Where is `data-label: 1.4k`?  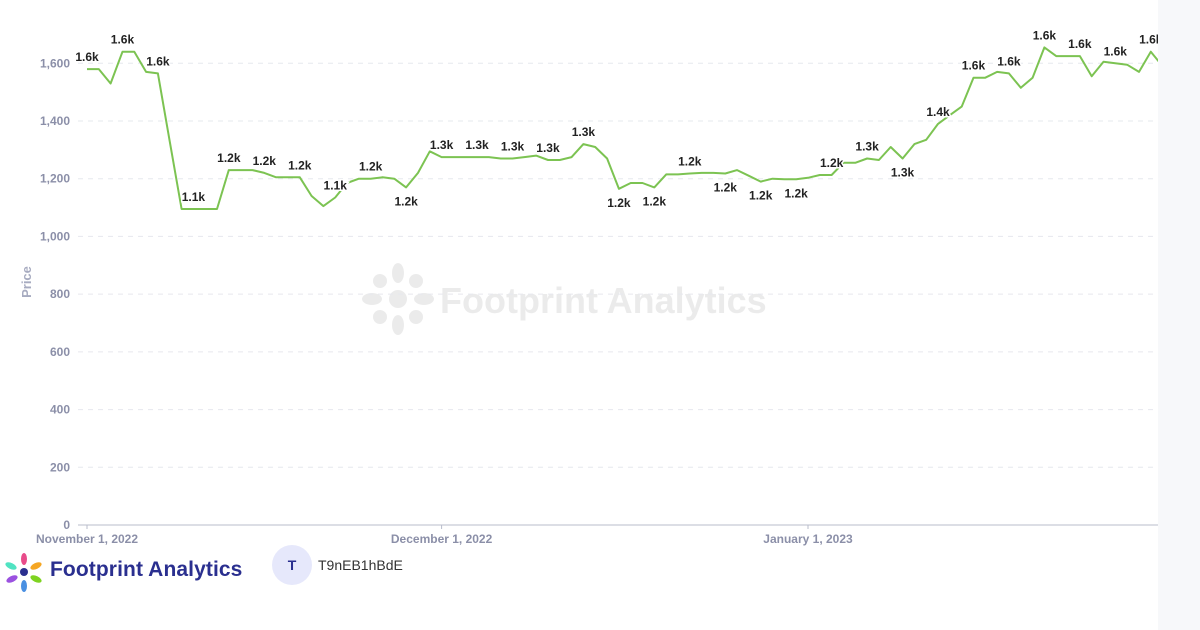 data-label: 1.4k is located at coordinates (938, 112).